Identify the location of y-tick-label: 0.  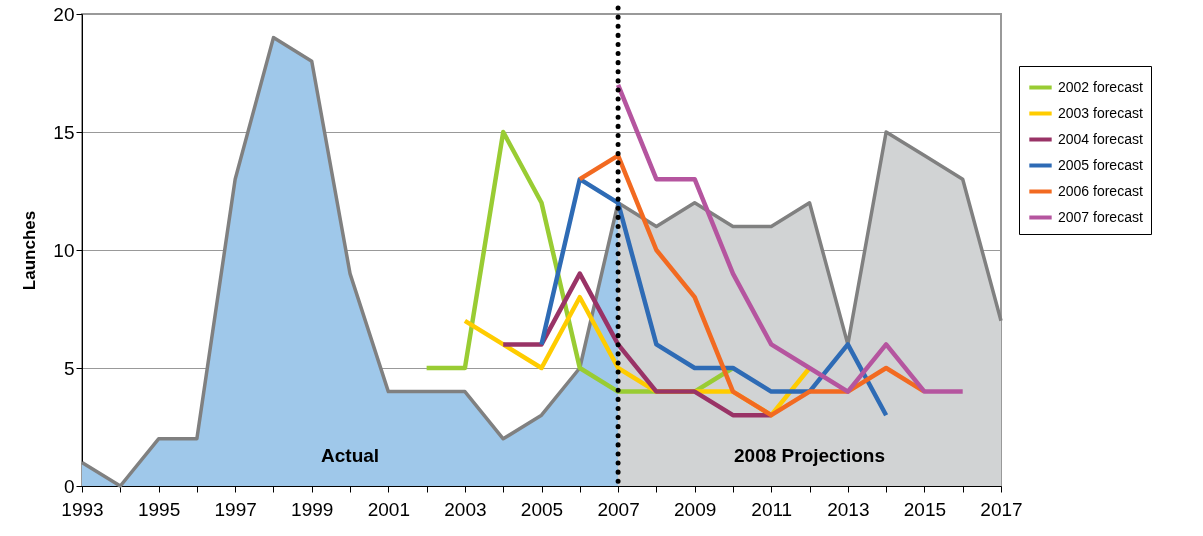
(69, 486).